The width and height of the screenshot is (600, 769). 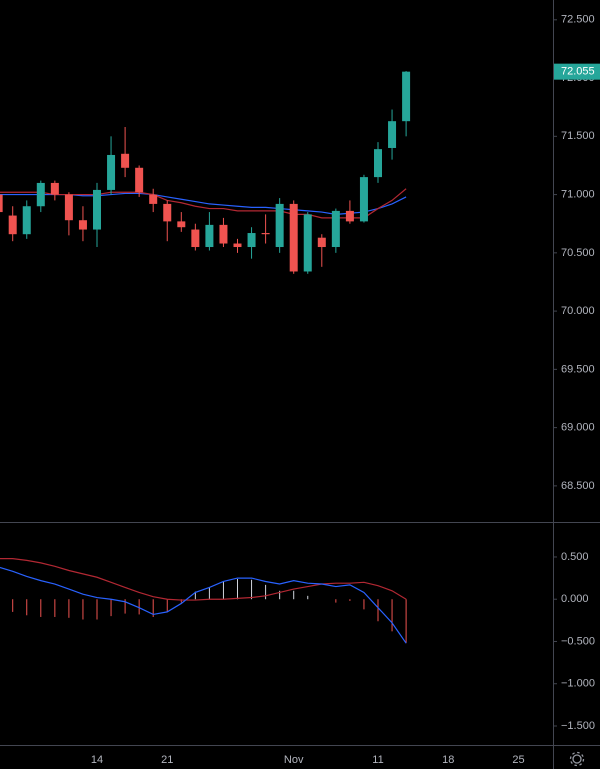 What do you see at coordinates (578, 369) in the screenshot?
I see `y-tick-label: 69.500` at bounding box center [578, 369].